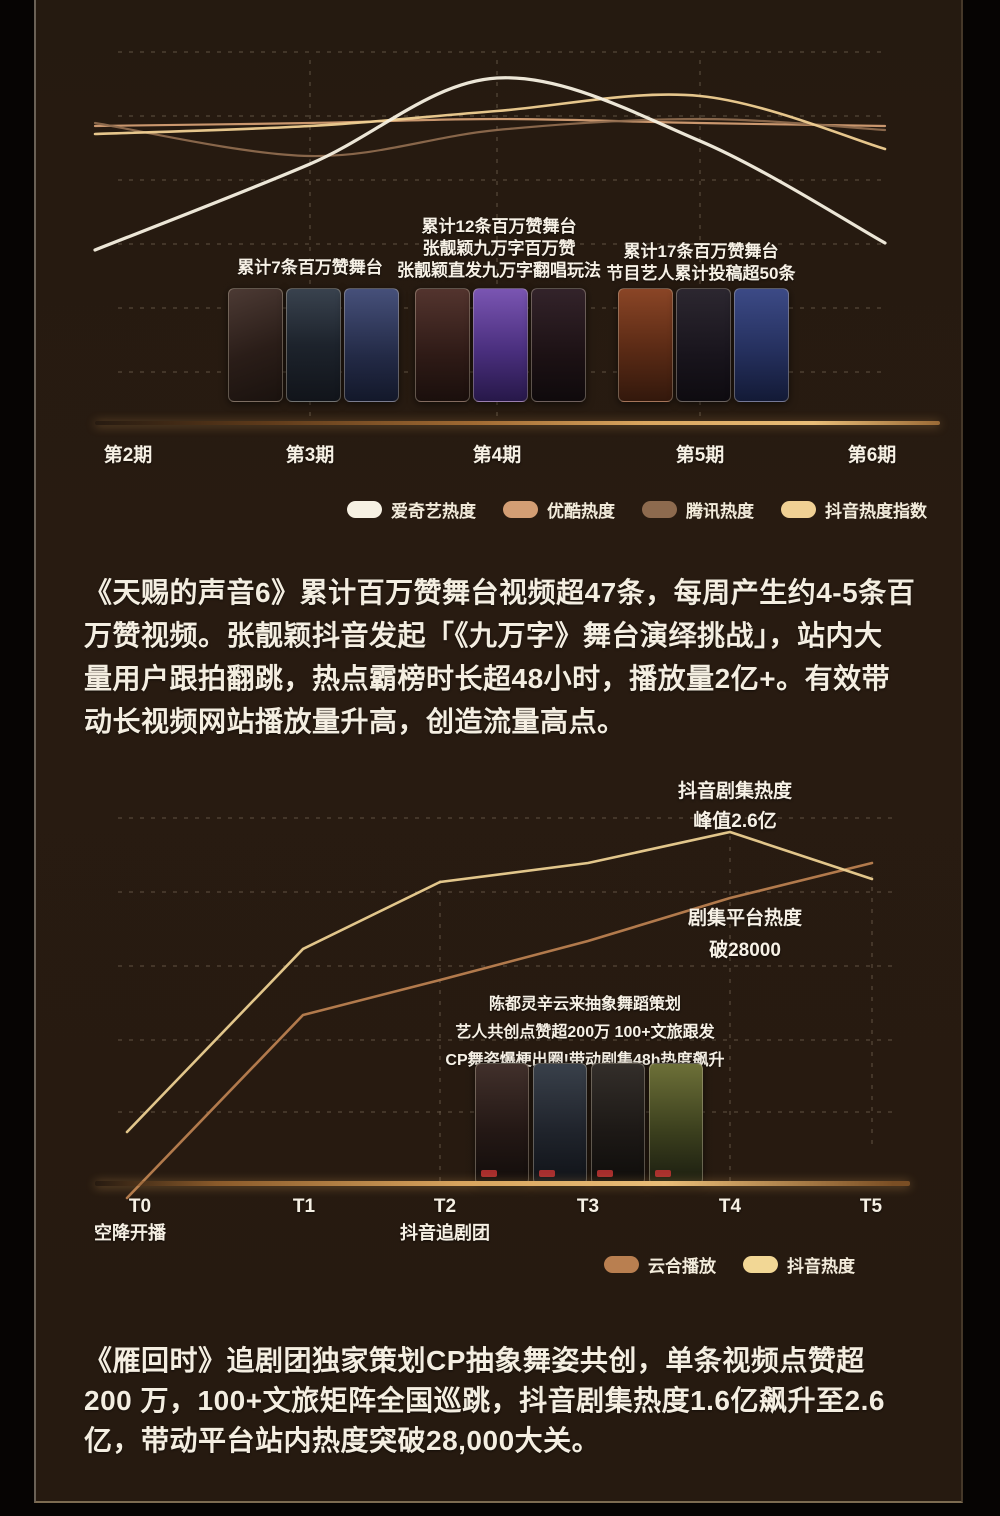 The height and width of the screenshot is (1516, 1000). I want to click on paragraph-line: 《天赐的声音6》累计百万赞舞台视频超47条，每周产生约4-5条百, so click(500, 592).